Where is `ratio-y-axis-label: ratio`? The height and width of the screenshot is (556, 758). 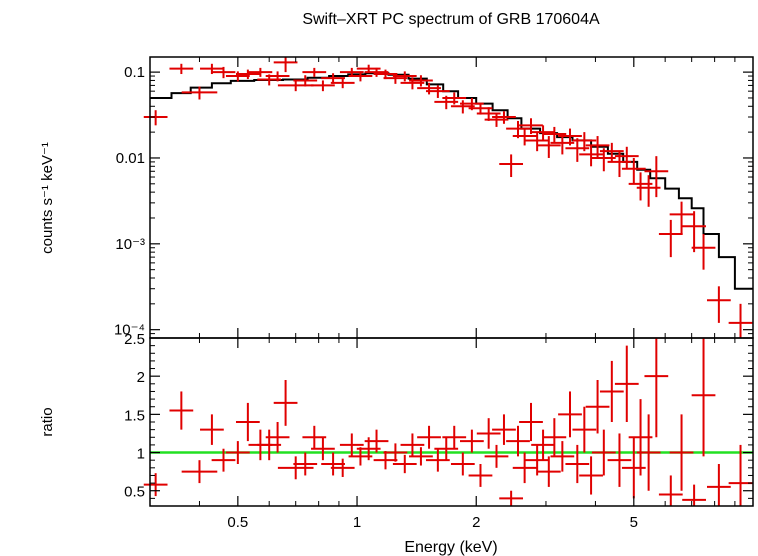
ratio-y-axis-label: ratio is located at coordinates (47, 421).